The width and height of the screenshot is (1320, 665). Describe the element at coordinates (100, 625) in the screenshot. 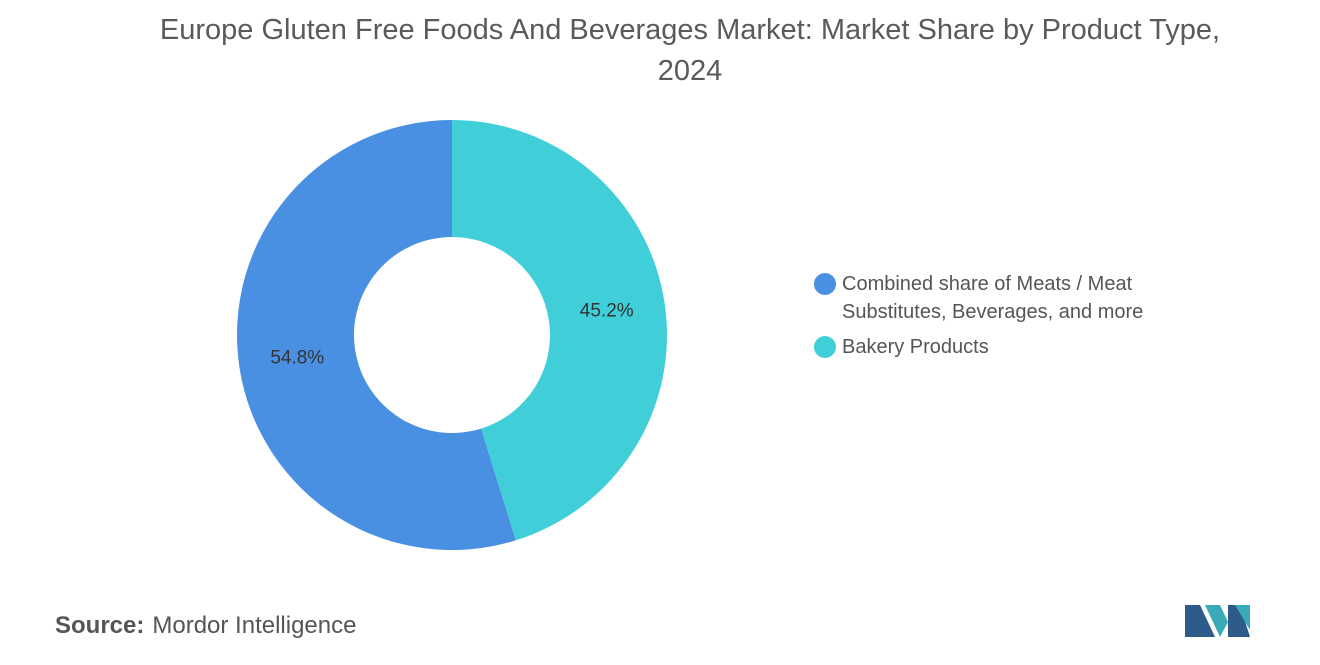

I see `source-label: Source:` at that location.